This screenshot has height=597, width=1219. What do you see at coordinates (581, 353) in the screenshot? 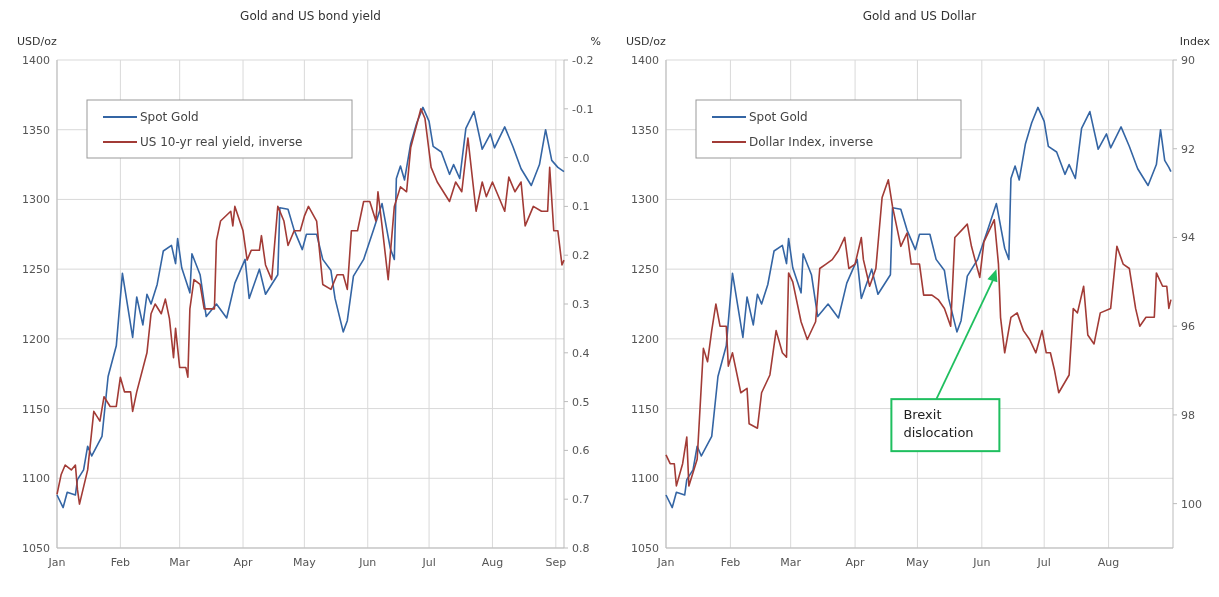
I see `y2-tick-label: 0.4` at bounding box center [581, 353].